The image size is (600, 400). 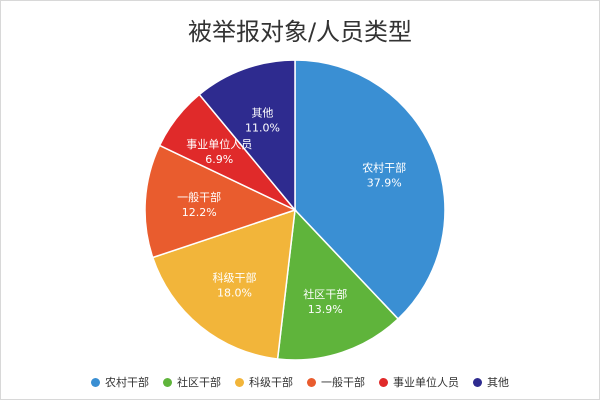 What do you see at coordinates (199, 197) in the screenshot?
I see `slice-label-3: 一般干部` at bounding box center [199, 197].